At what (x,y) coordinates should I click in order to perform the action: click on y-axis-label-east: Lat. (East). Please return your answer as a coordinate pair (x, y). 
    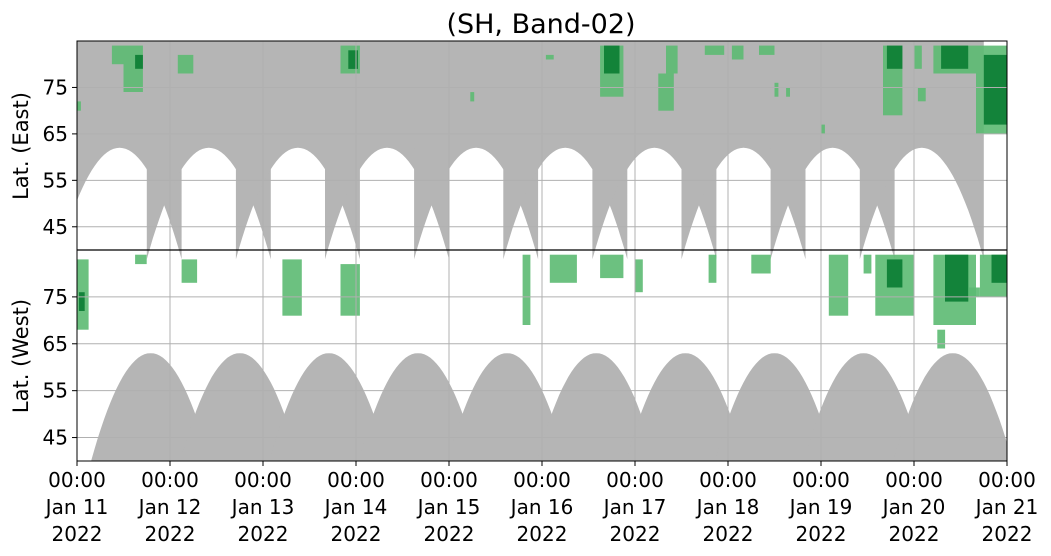
    Looking at the image, I should click on (21, 146).